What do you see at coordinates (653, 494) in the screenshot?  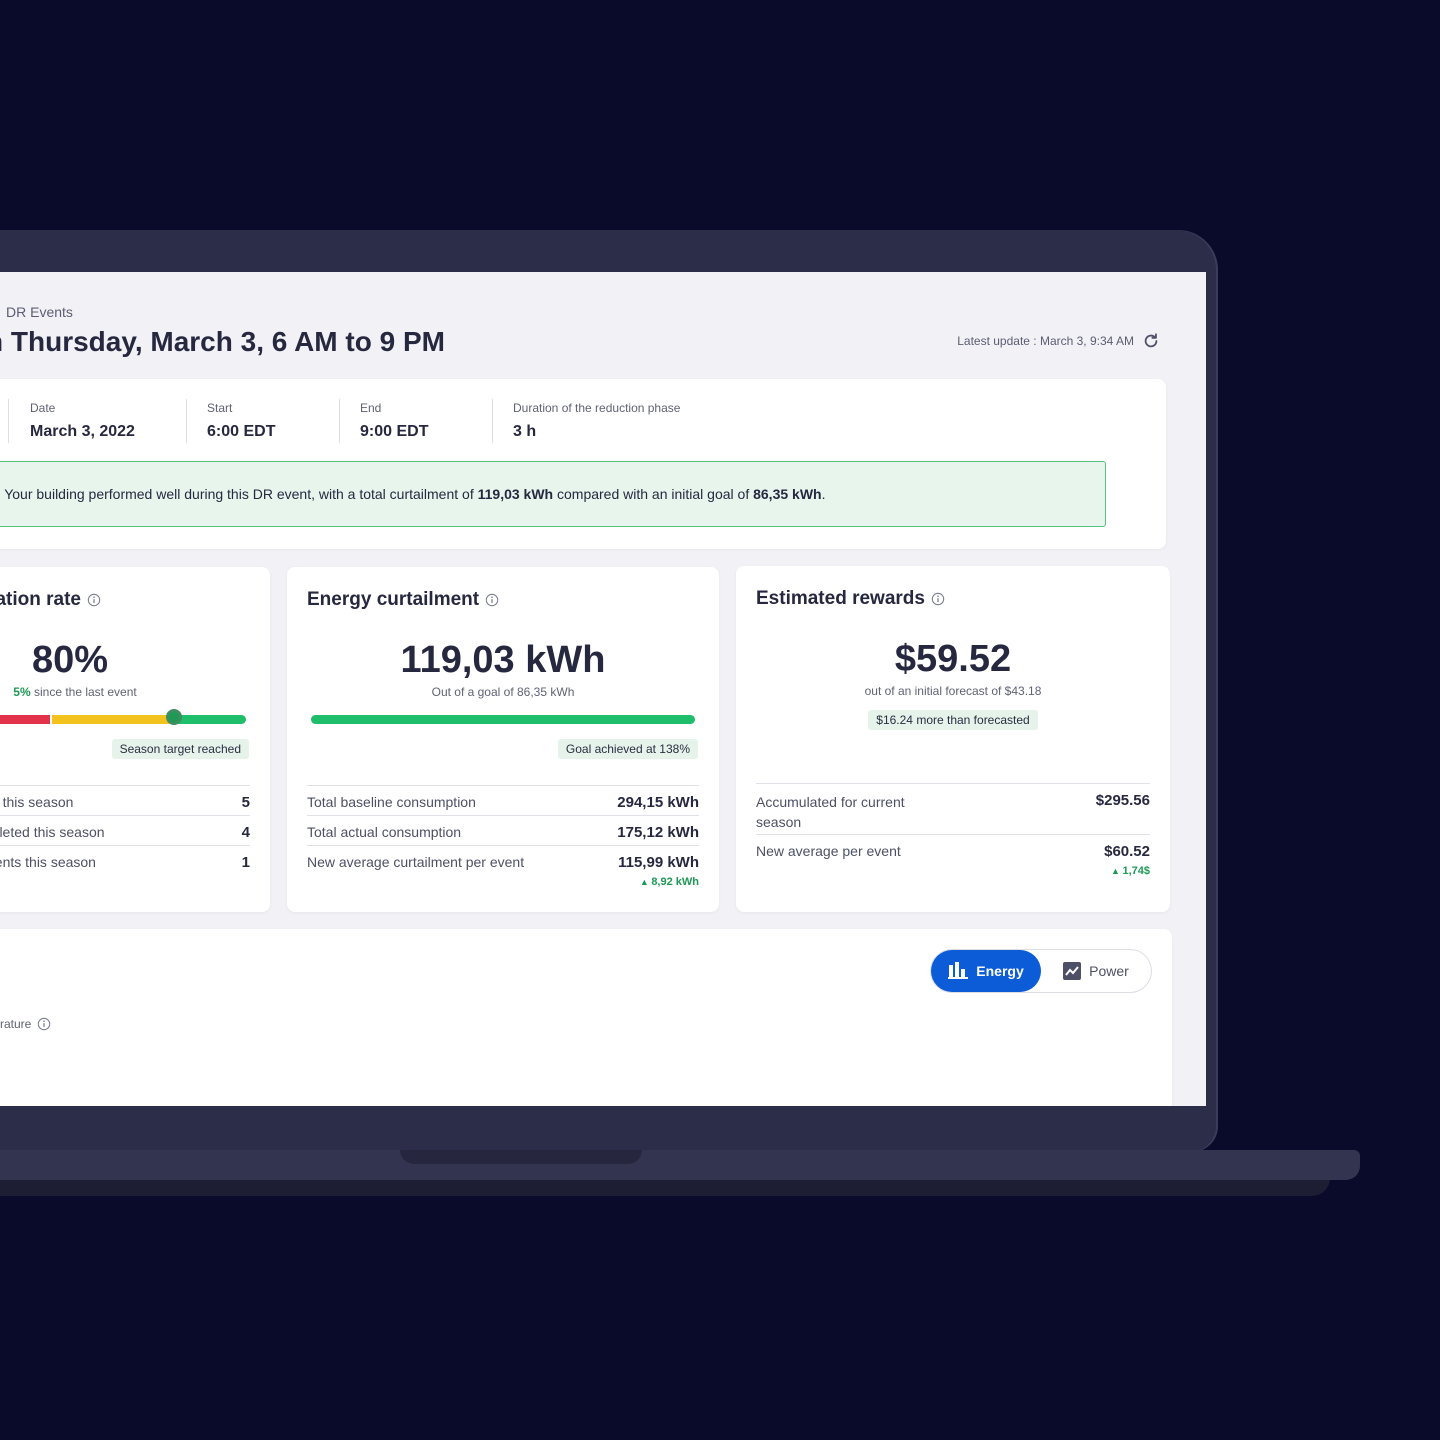 I see `banner-mid: compared with an initial goal of` at bounding box center [653, 494].